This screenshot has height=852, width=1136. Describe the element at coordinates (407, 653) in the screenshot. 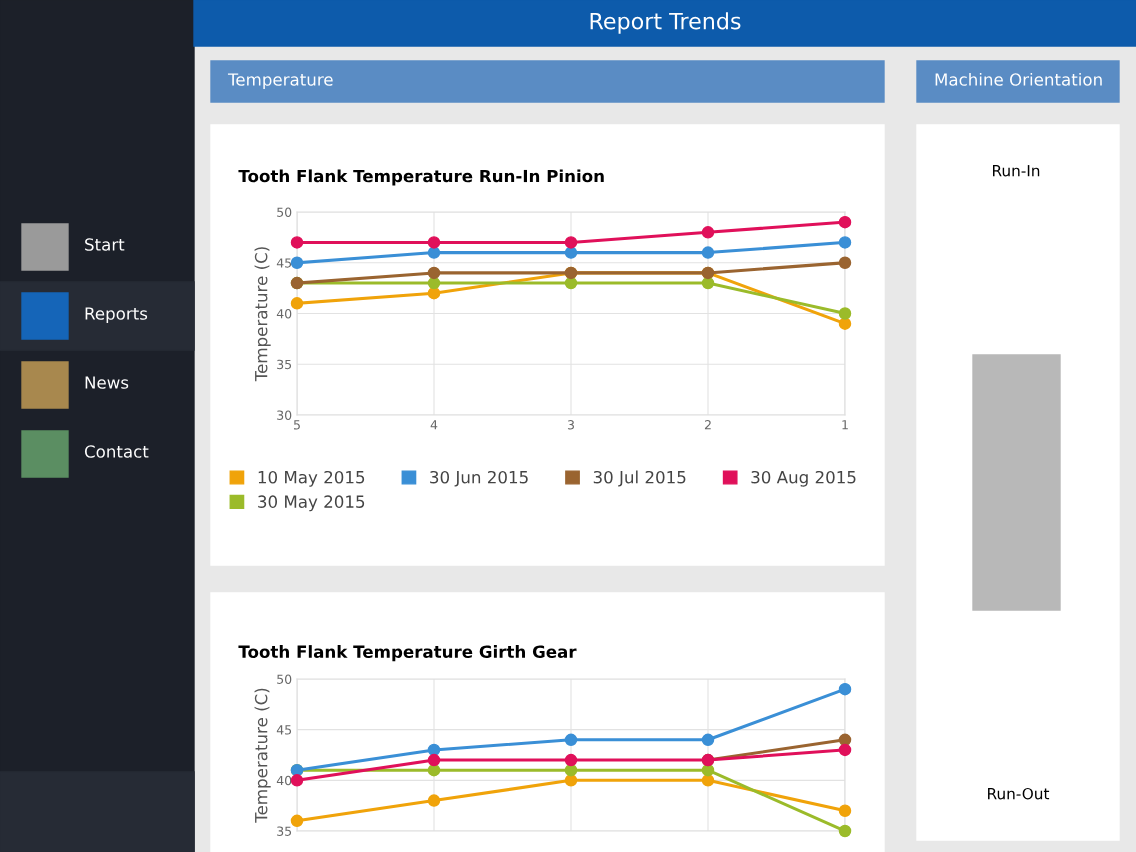

I see `chart-title: Tooth Flank Temperature Girth Gear` at that location.